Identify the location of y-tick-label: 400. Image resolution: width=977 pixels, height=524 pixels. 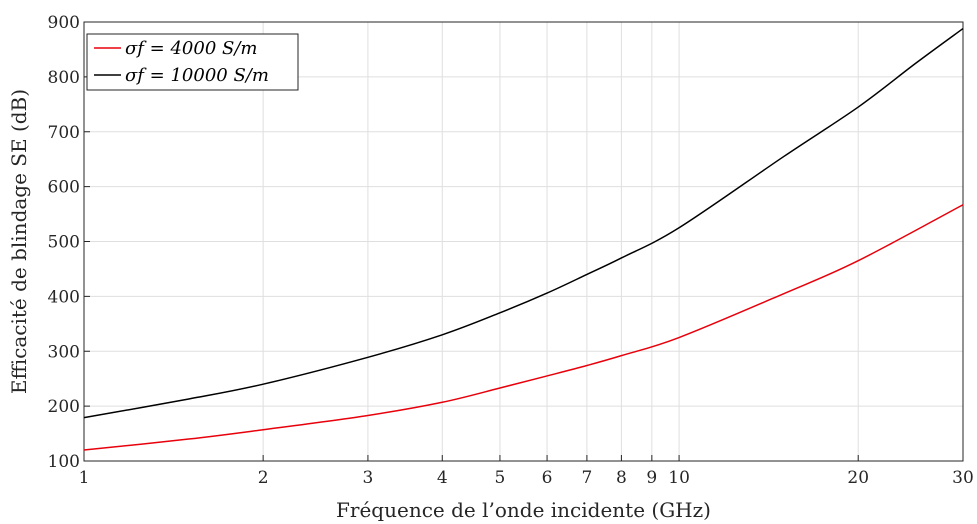
(64, 297).